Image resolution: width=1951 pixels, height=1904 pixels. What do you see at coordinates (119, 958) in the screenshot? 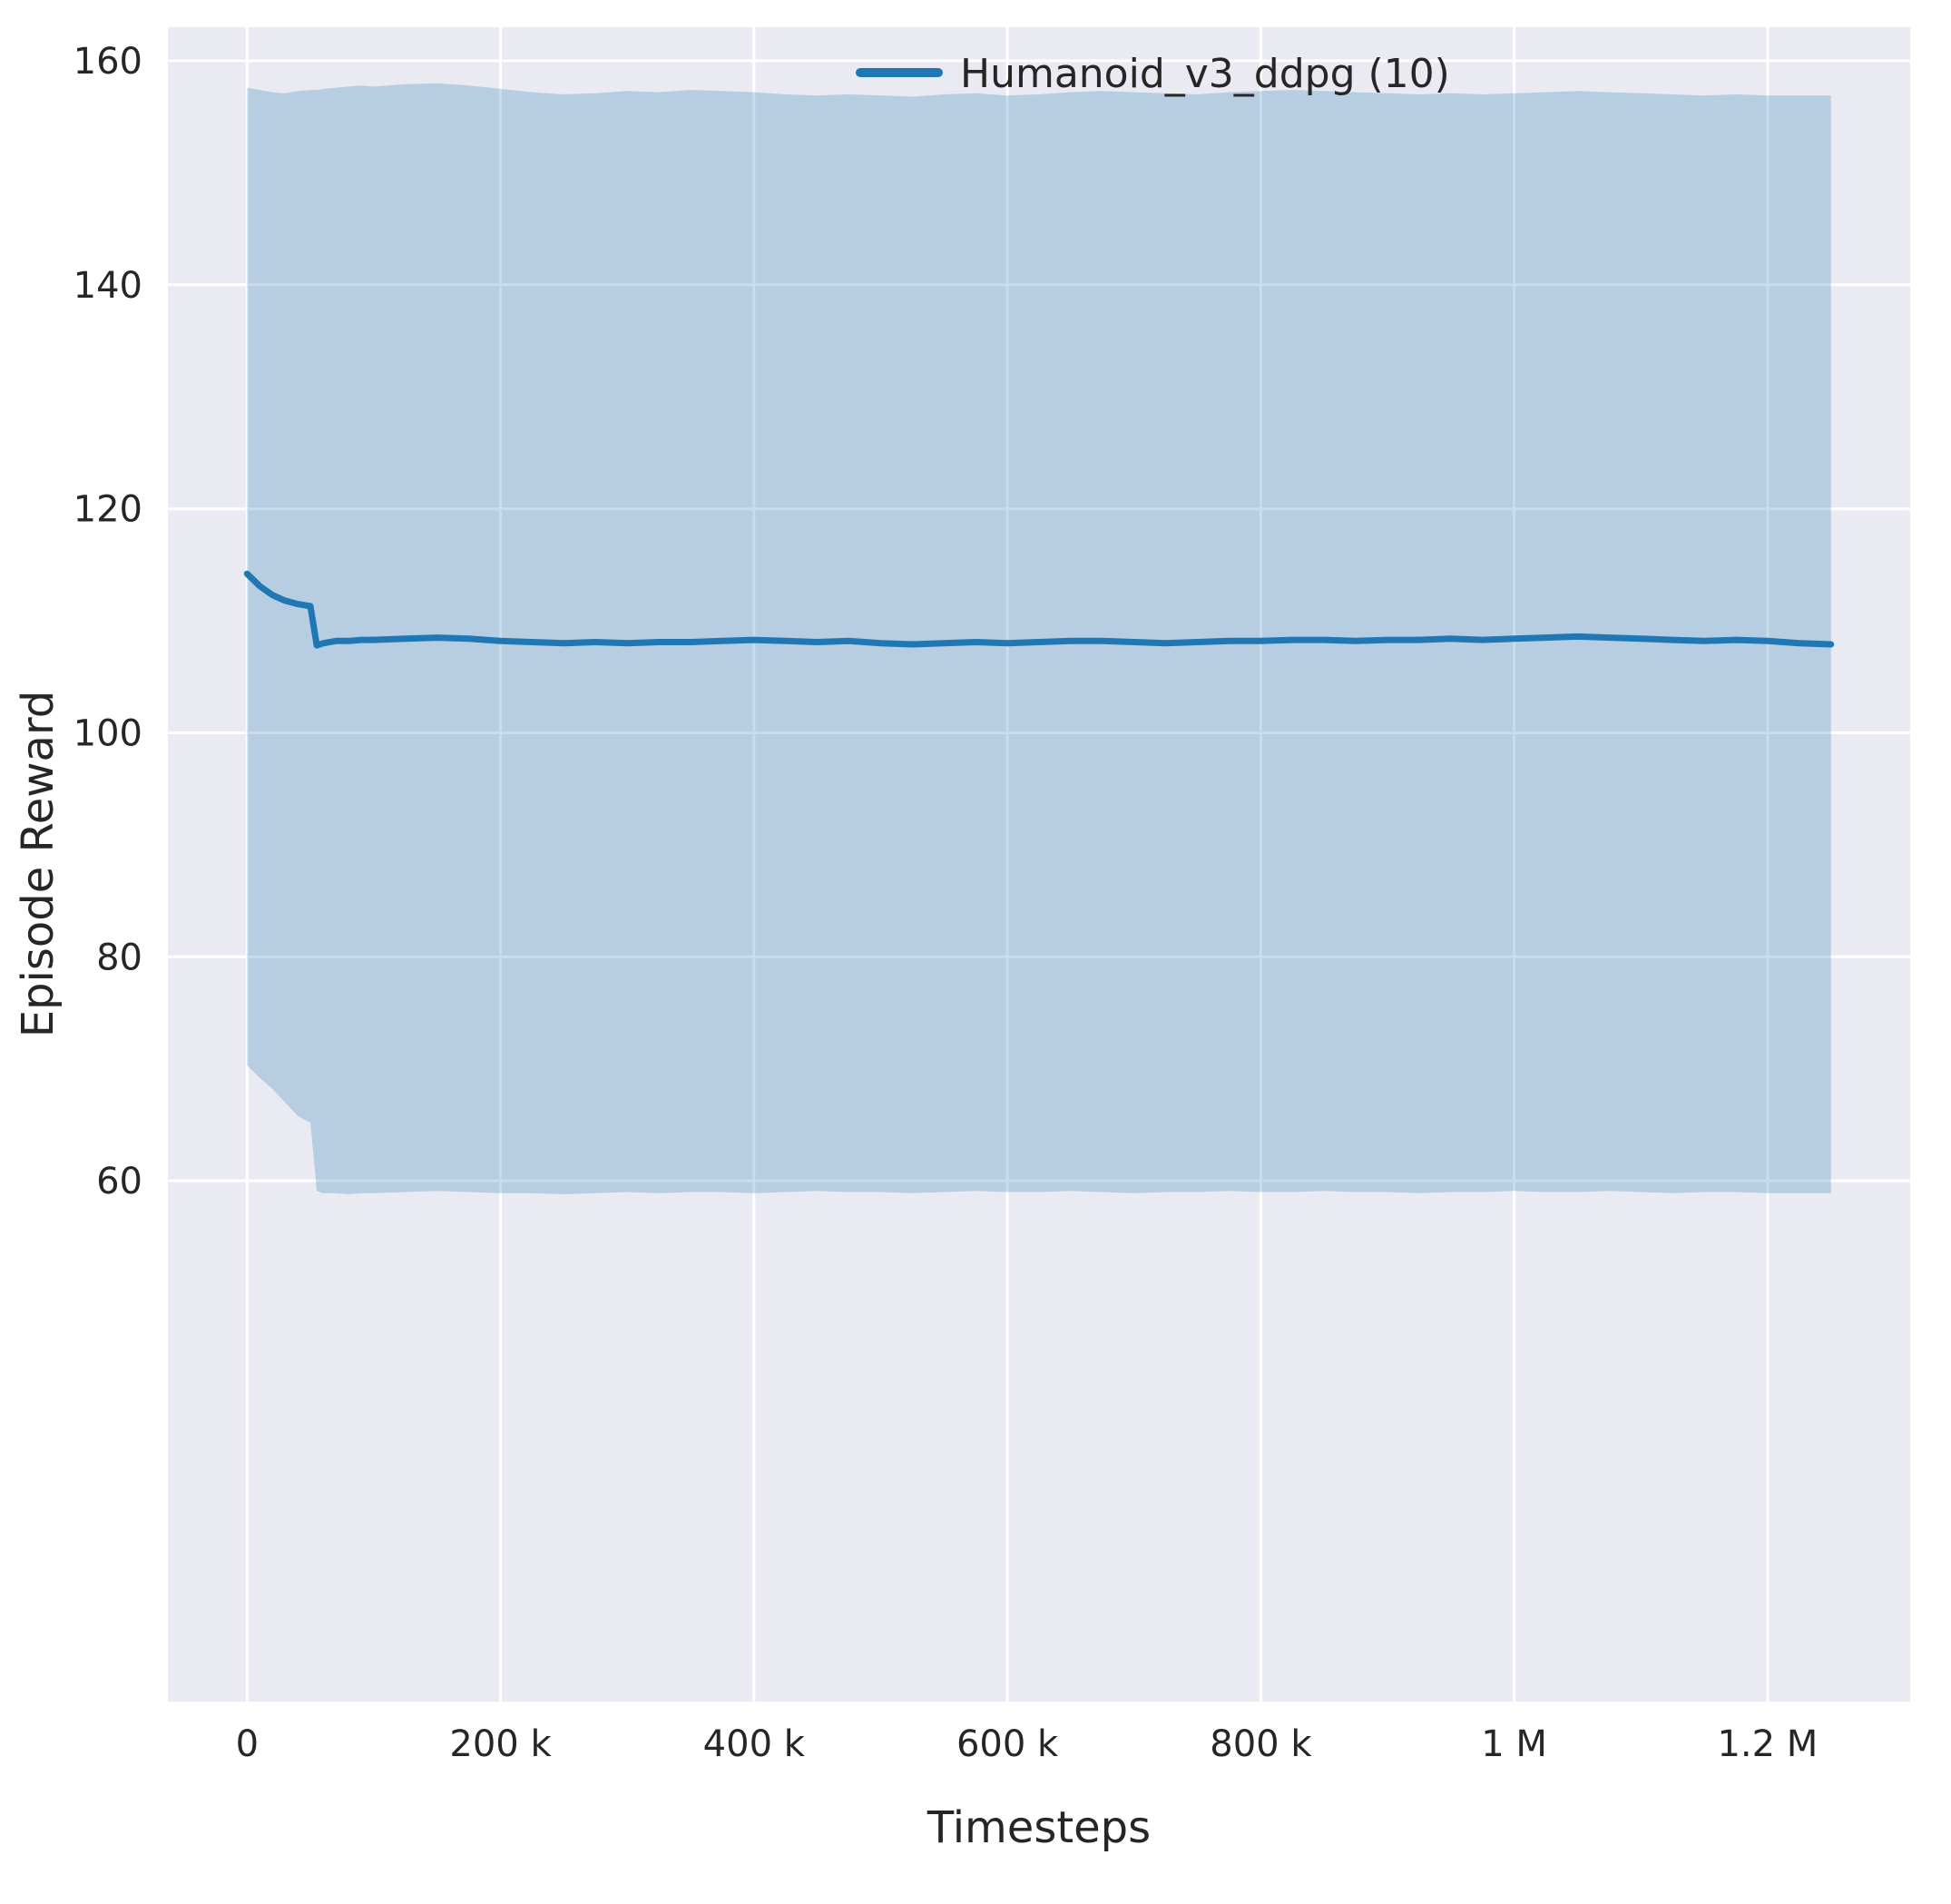
I see `y-tick-label: 80` at bounding box center [119, 958].